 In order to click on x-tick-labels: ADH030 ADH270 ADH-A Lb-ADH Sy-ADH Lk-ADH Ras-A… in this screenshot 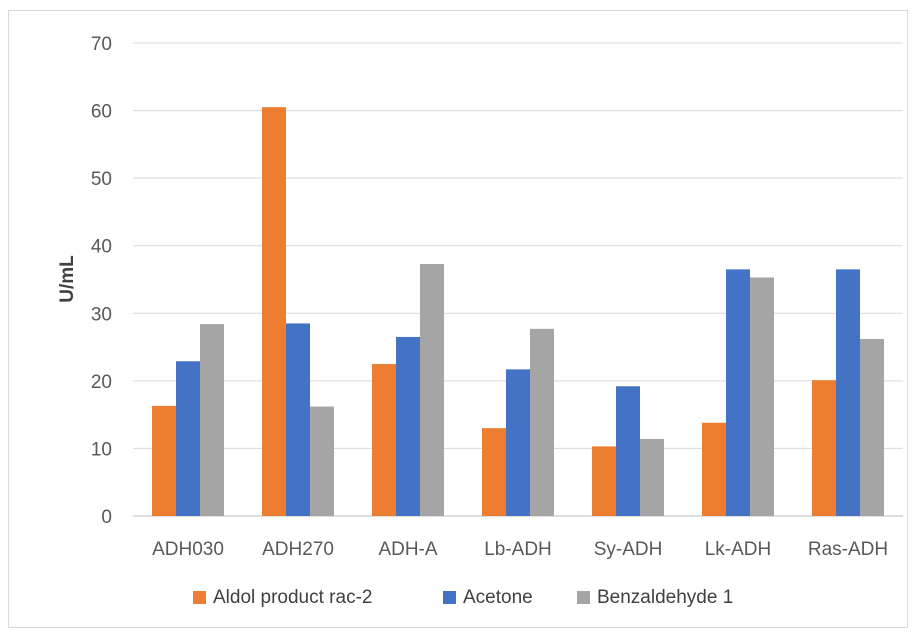, I will do `click(520, 549)`.